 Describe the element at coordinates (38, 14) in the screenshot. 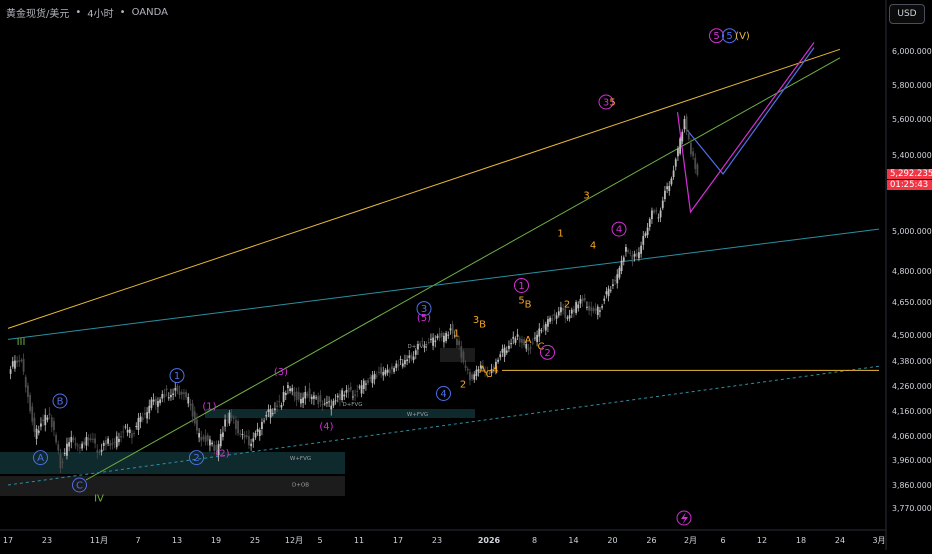

I see `symbol-name: 黄金现货/美元` at that location.